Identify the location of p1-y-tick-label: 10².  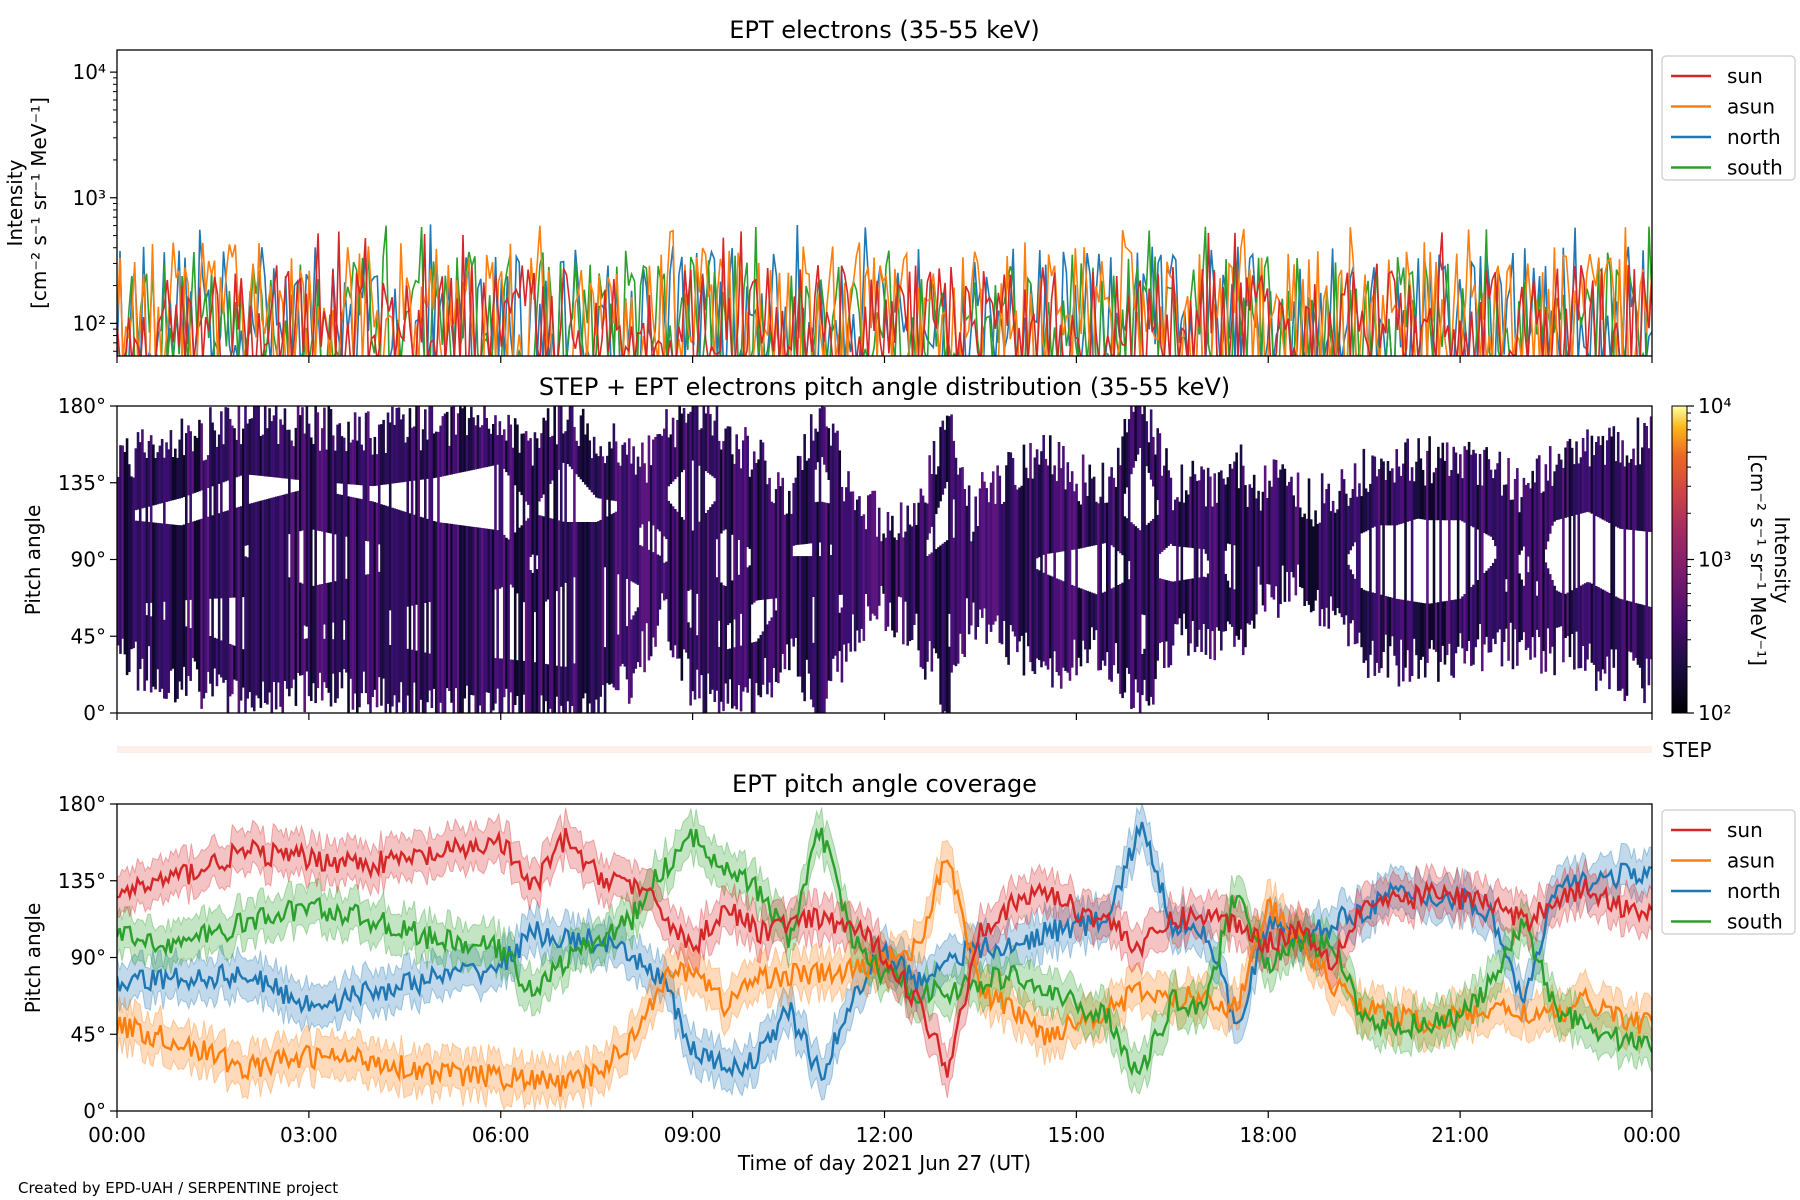
(89, 323).